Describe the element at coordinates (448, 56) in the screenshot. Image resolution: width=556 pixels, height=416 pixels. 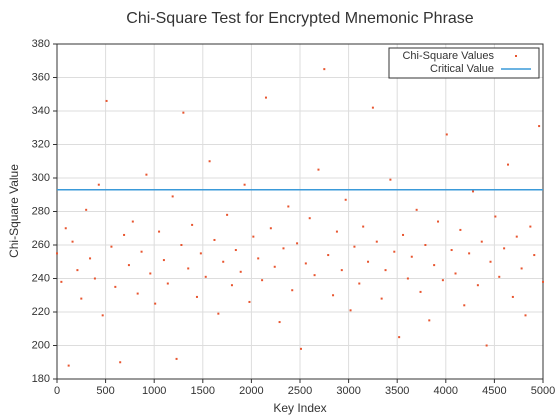
I see `legend-label: Chi-Square Values` at that location.